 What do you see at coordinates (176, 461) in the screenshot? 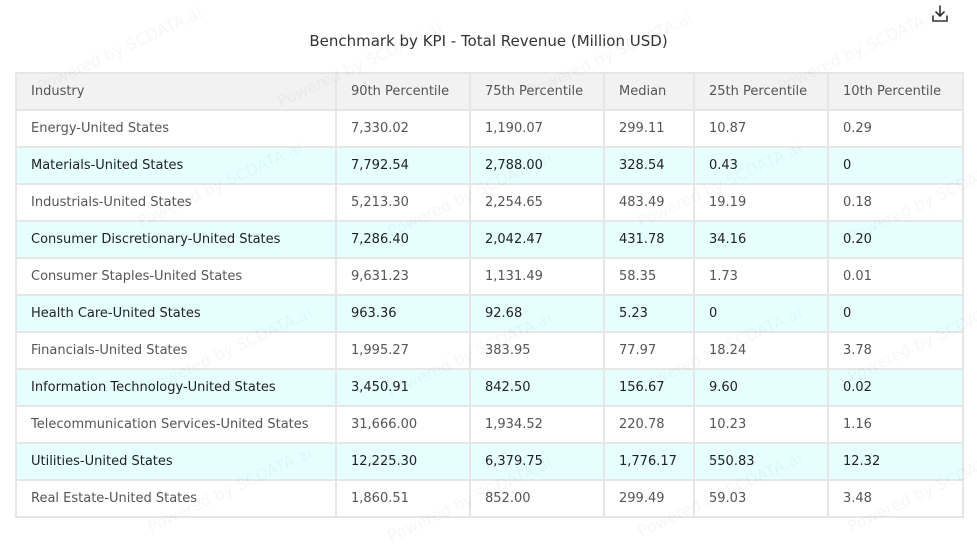
I see `industry-cell: Utilities-United States` at bounding box center [176, 461].